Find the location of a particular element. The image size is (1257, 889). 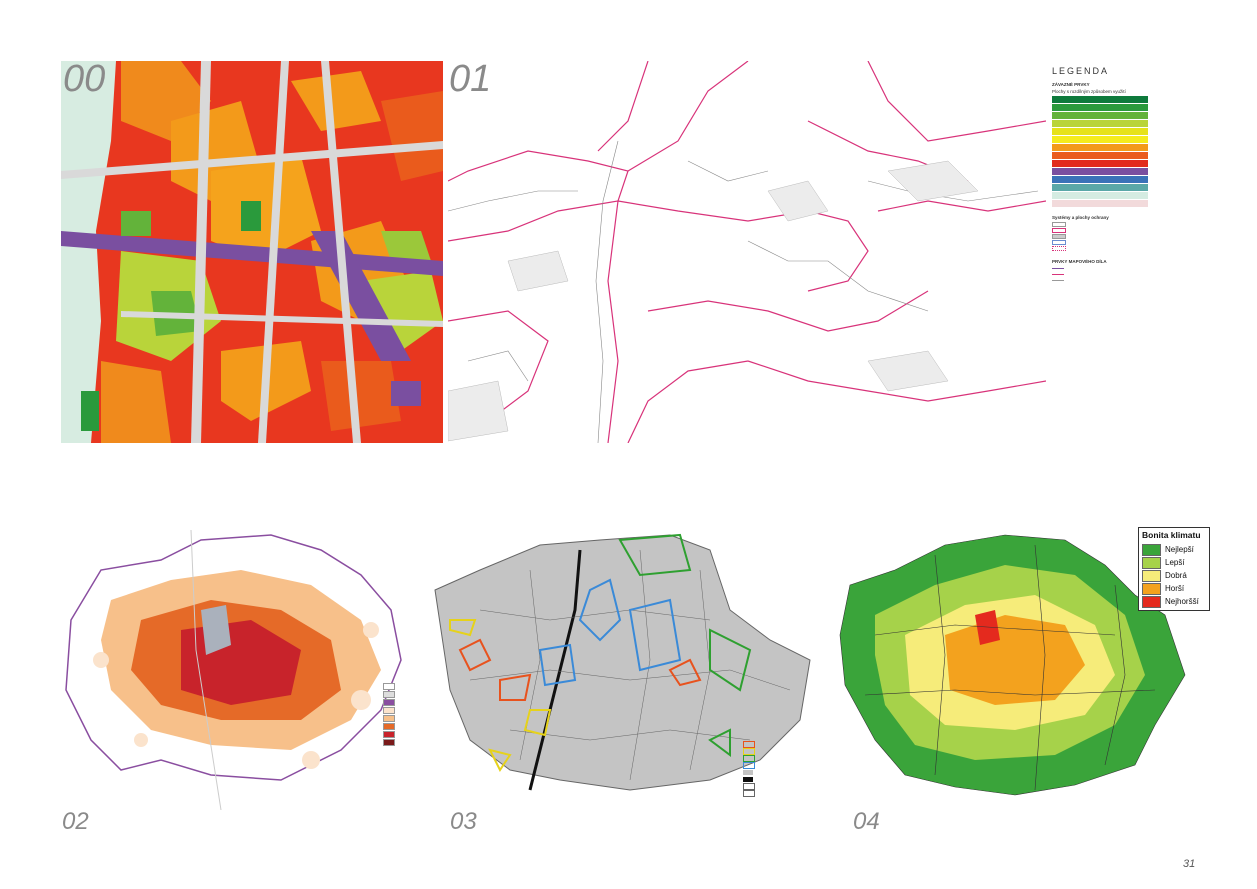

legend-heading: ZÁVAZNÉ PRVKY is located at coordinates (1071, 84).